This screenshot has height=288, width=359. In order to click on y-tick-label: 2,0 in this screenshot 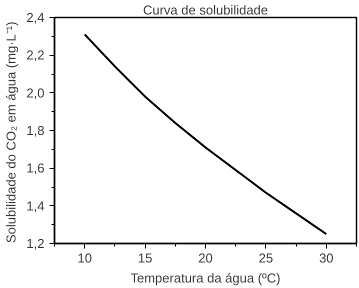, I will do `click(35, 92)`.